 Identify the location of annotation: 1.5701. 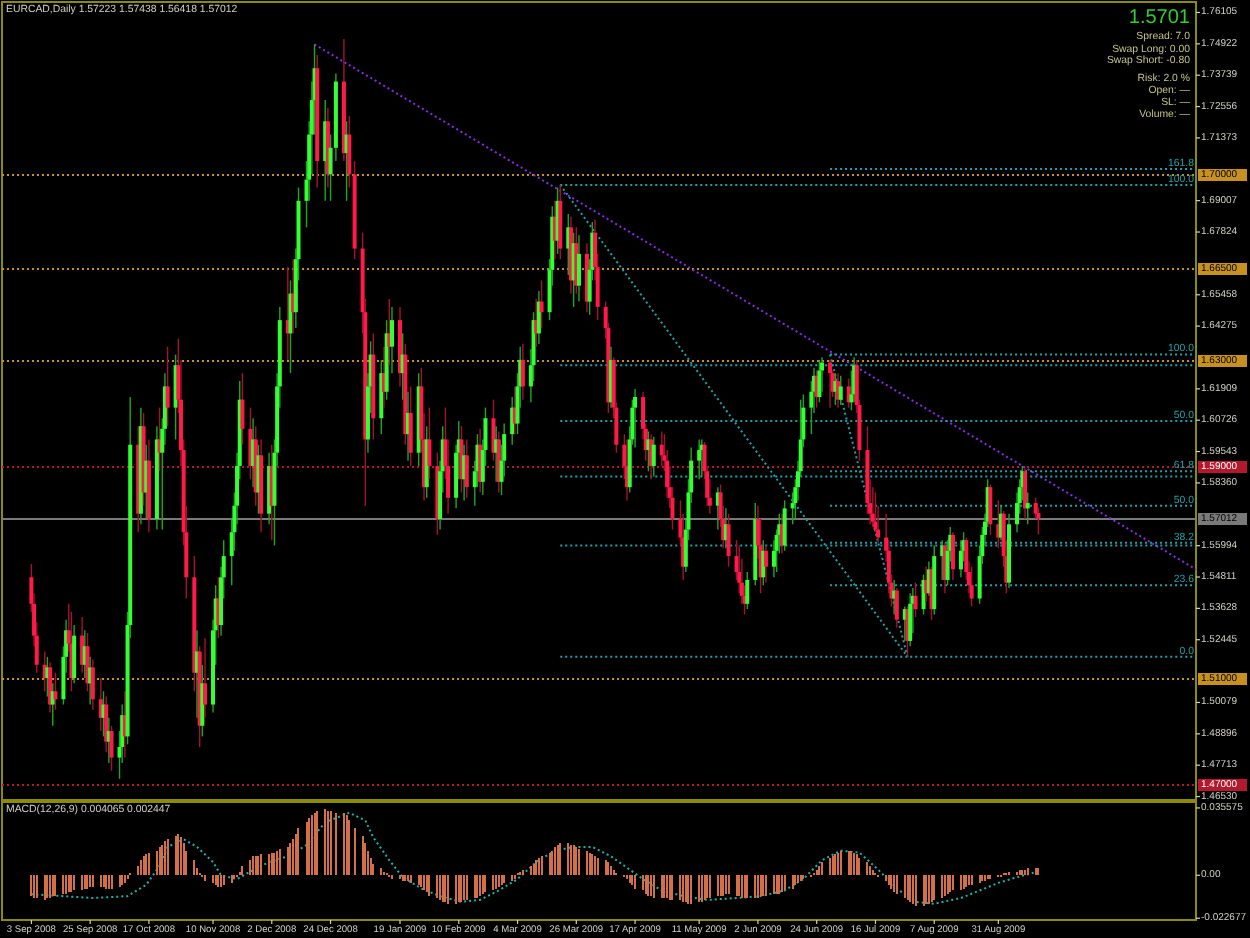
(1159, 18).